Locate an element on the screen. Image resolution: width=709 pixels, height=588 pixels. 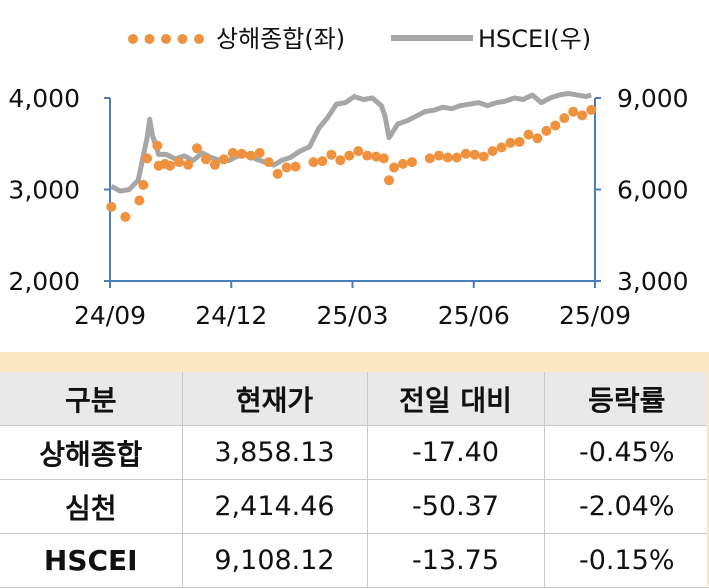
right-tick-label: 3,000 is located at coordinates (653, 281).